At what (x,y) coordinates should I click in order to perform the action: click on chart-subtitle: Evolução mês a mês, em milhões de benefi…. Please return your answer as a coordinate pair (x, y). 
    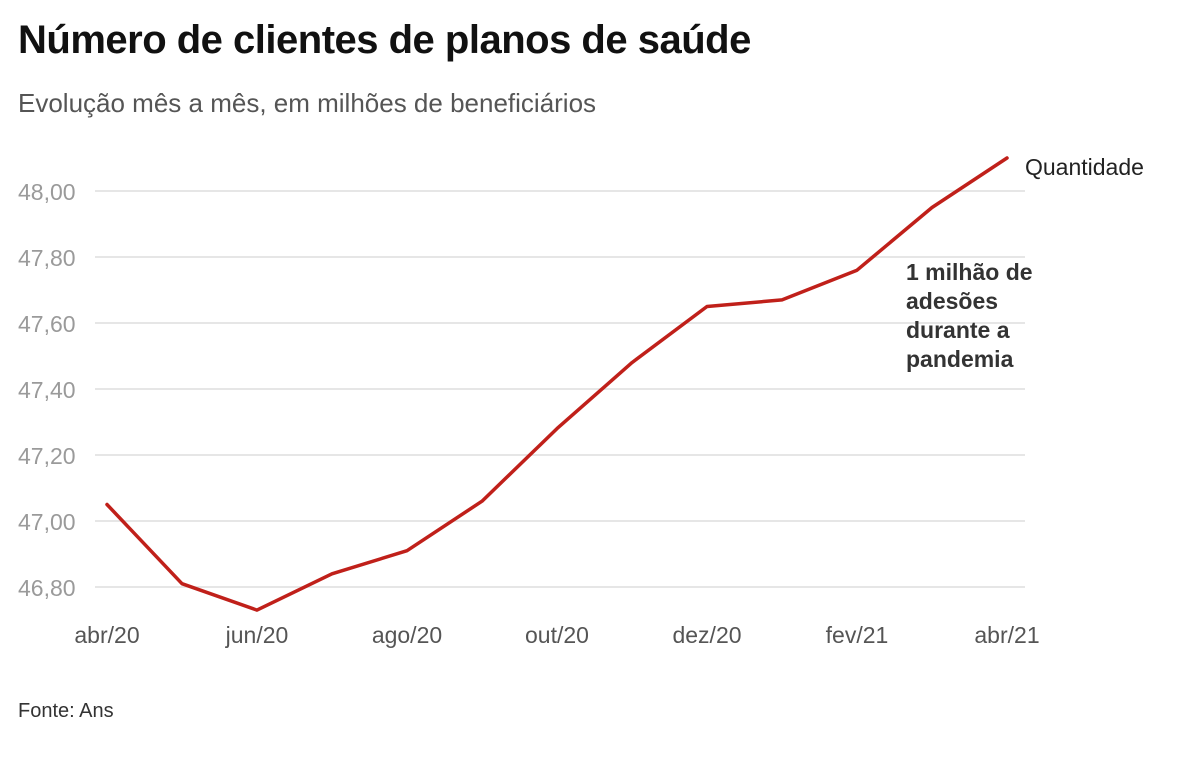
    Looking at the image, I should click on (307, 103).